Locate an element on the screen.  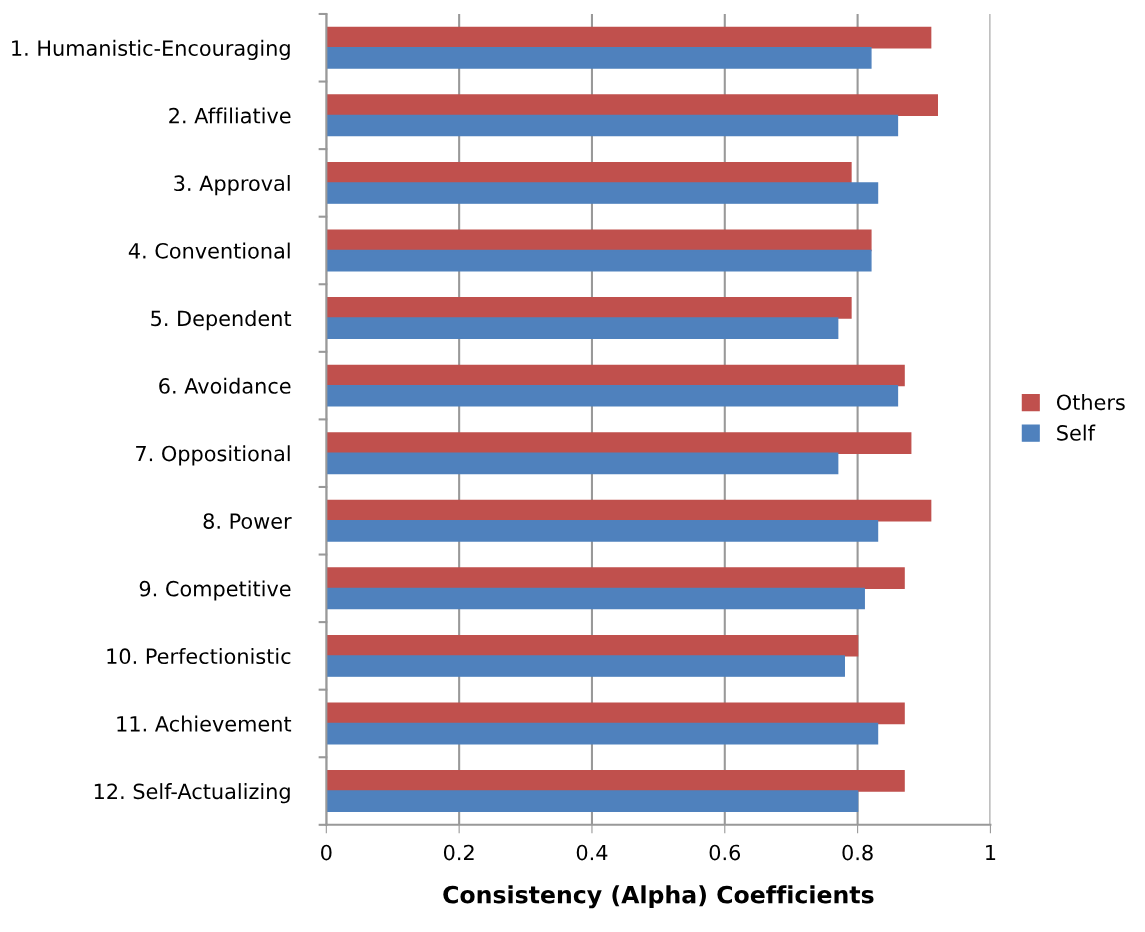
y-tick-label: 2. Affiliative is located at coordinates (230, 115).